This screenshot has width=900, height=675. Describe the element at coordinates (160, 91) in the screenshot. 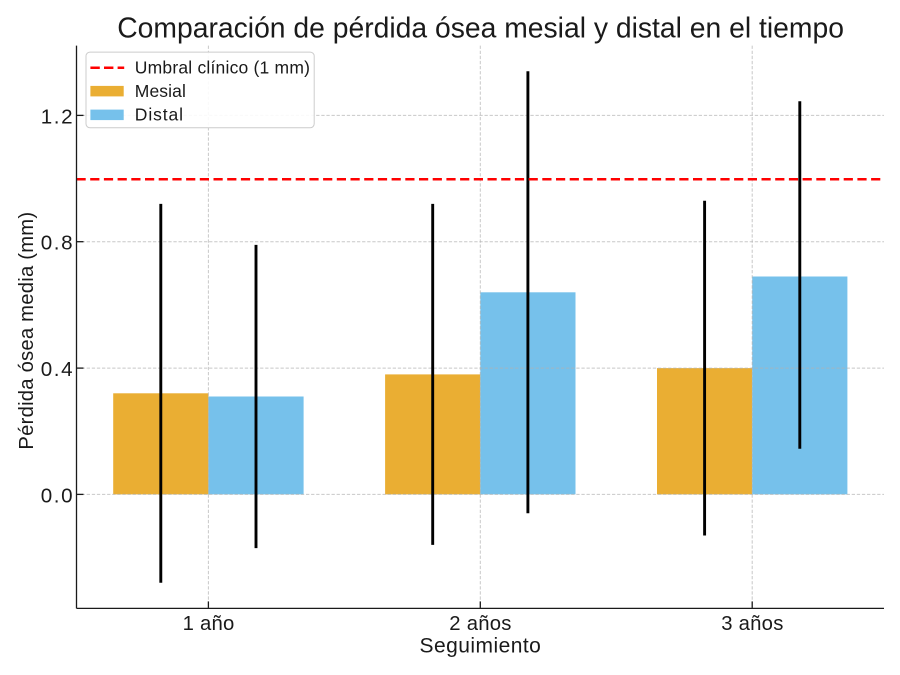

I see `svg-text: Mesial` at that location.